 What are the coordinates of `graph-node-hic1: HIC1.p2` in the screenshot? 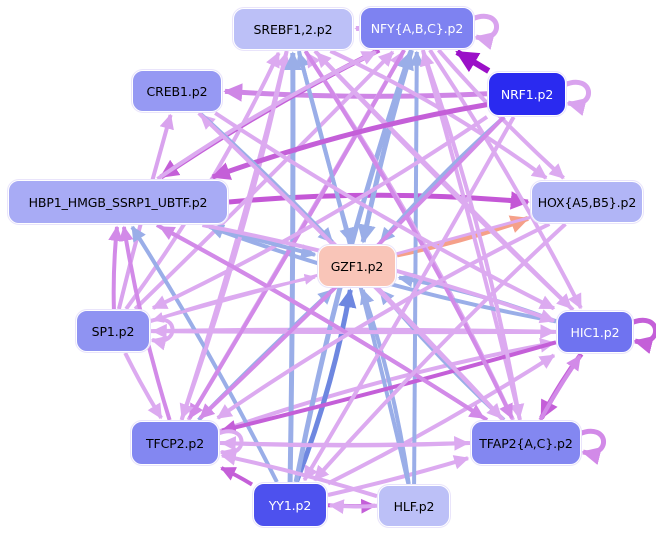 It's located at (595, 332).